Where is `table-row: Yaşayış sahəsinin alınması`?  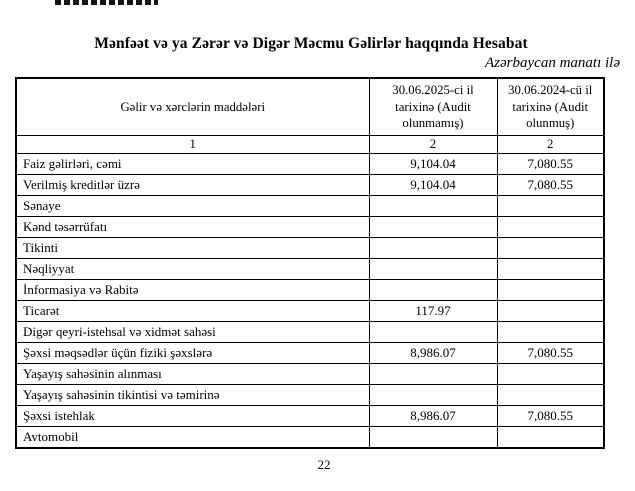 table-row: Yaşayış sahəsinin alınması is located at coordinates (310, 373).